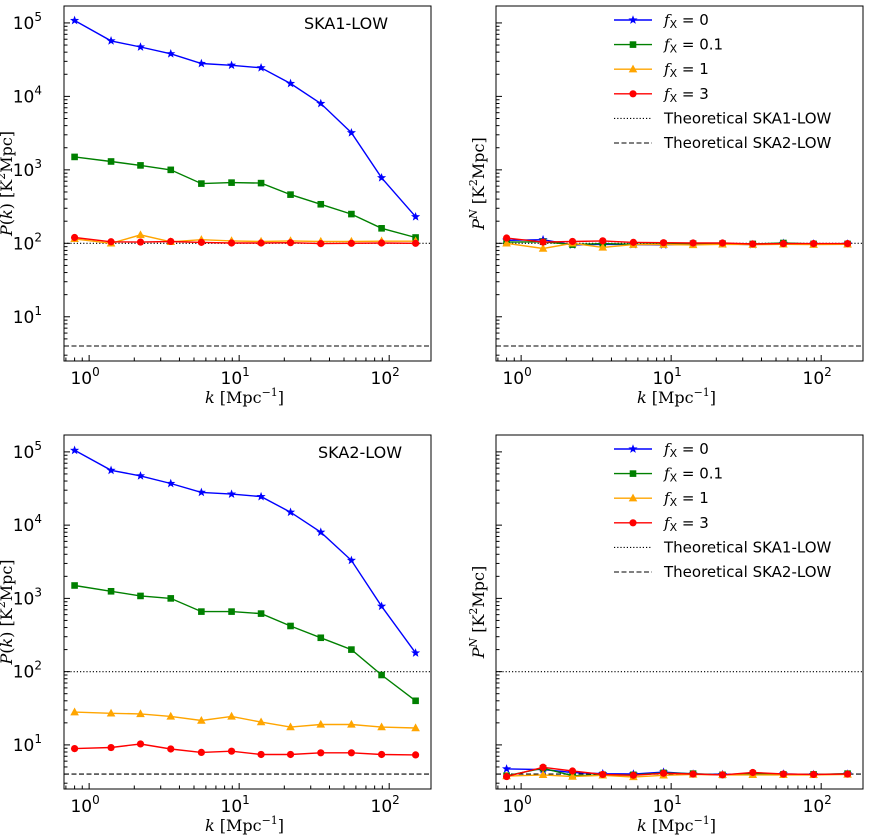 The height and width of the screenshot is (835, 872). Describe the element at coordinates (686, 524) in the screenshot. I see `legend-label: fX = 3` at that location.